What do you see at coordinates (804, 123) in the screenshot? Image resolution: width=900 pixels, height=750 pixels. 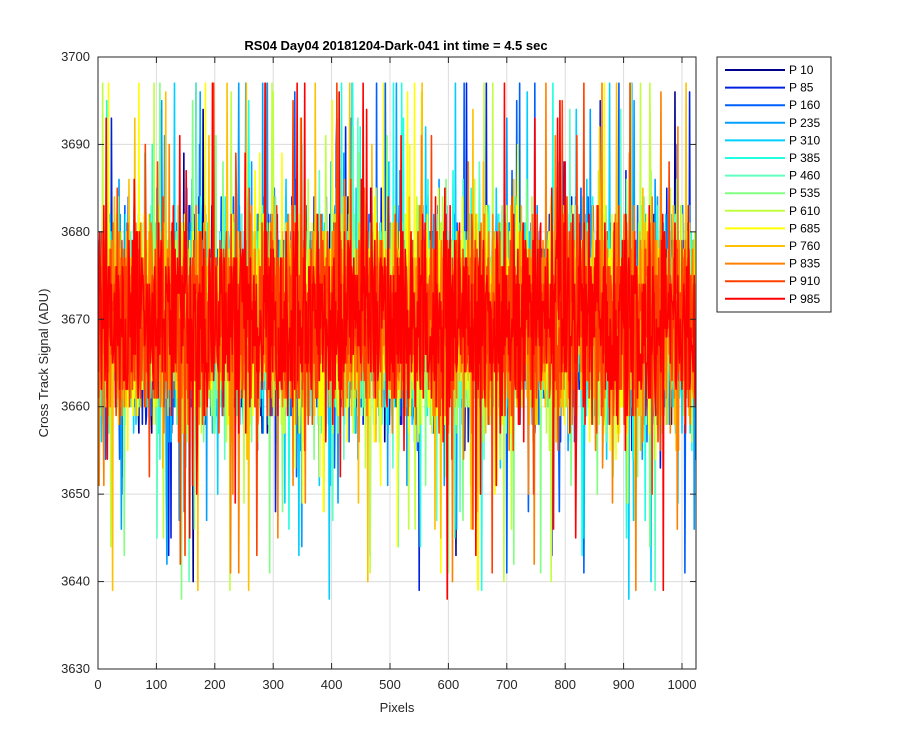 I see `legend-label: P 235` at bounding box center [804, 123].